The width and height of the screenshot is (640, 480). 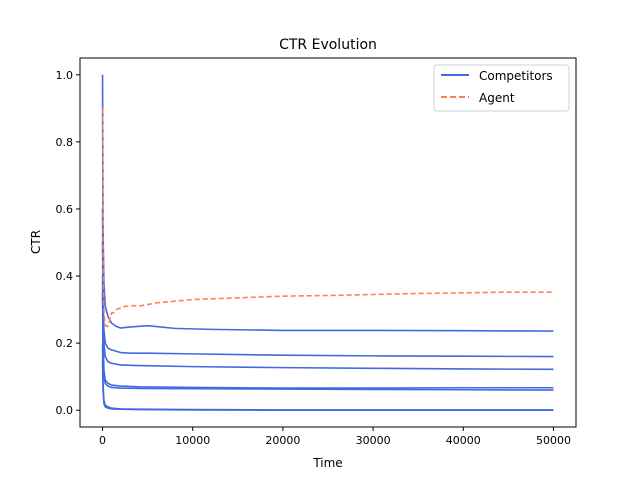 What do you see at coordinates (65, 410) in the screenshot?
I see `y-tick-label: 0.0` at bounding box center [65, 410].